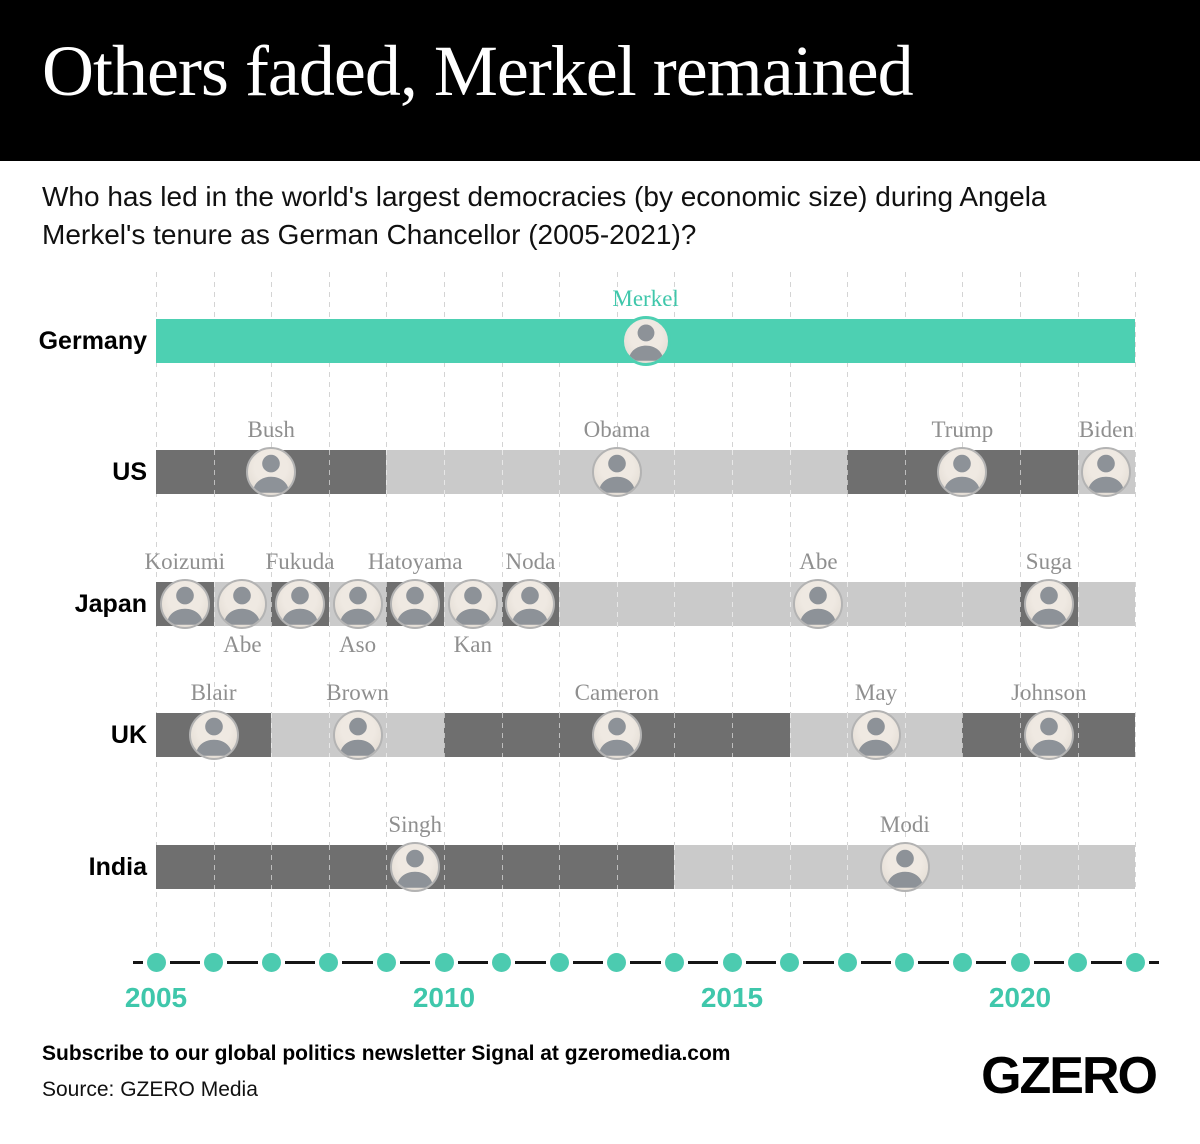 The height and width of the screenshot is (1144, 1200). What do you see at coordinates (358, 644) in the screenshot?
I see `leader-label-aso: Aso` at bounding box center [358, 644].